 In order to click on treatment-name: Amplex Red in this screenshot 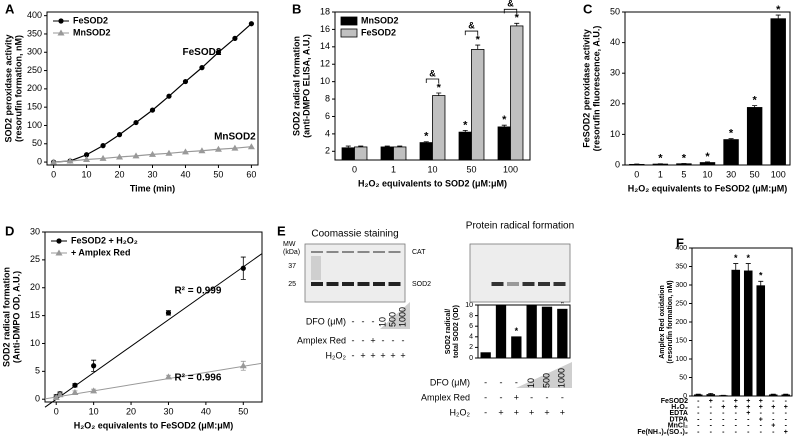, I will do `click(321, 340)`.